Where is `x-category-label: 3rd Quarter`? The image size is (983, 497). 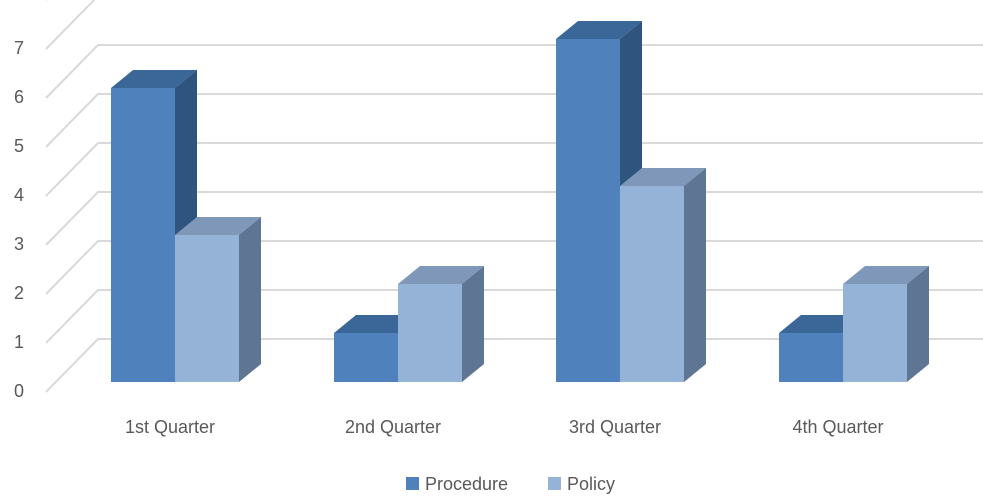 x-category-label: 3rd Quarter is located at coordinates (615, 427).